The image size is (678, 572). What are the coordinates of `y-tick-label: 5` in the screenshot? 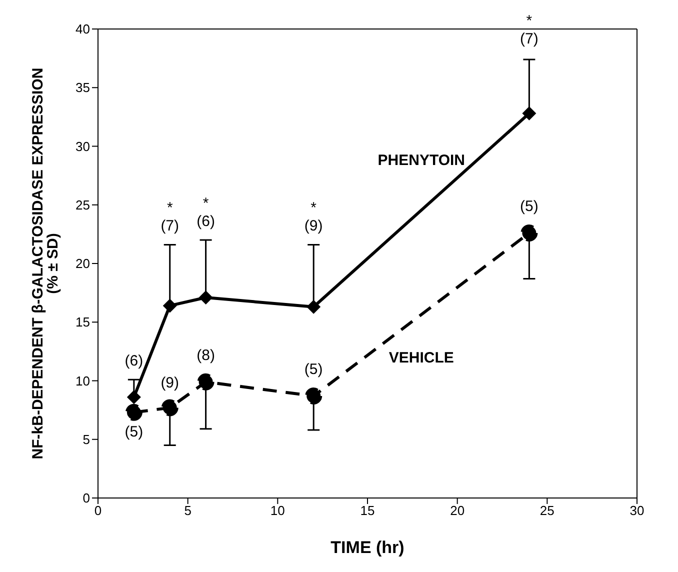 It's located at (86, 439).